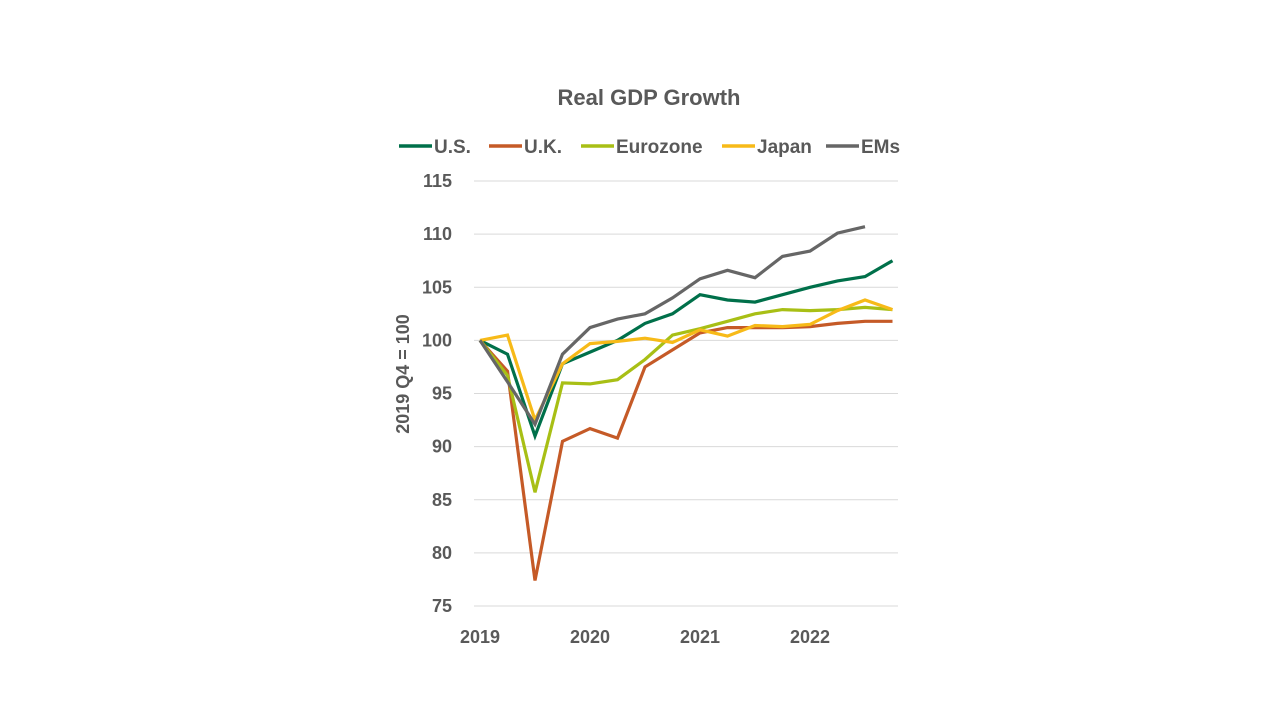 Image resolution: width=1280 pixels, height=720 pixels. I want to click on chart-title: Real GDP Growth, so click(649, 97).